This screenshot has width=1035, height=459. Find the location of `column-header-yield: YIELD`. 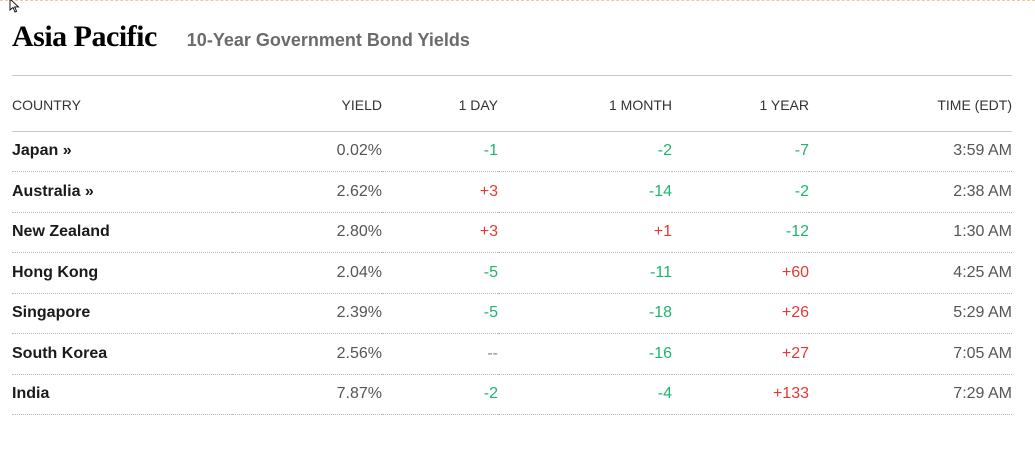

column-header-yield: YIELD is located at coordinates (307, 104).